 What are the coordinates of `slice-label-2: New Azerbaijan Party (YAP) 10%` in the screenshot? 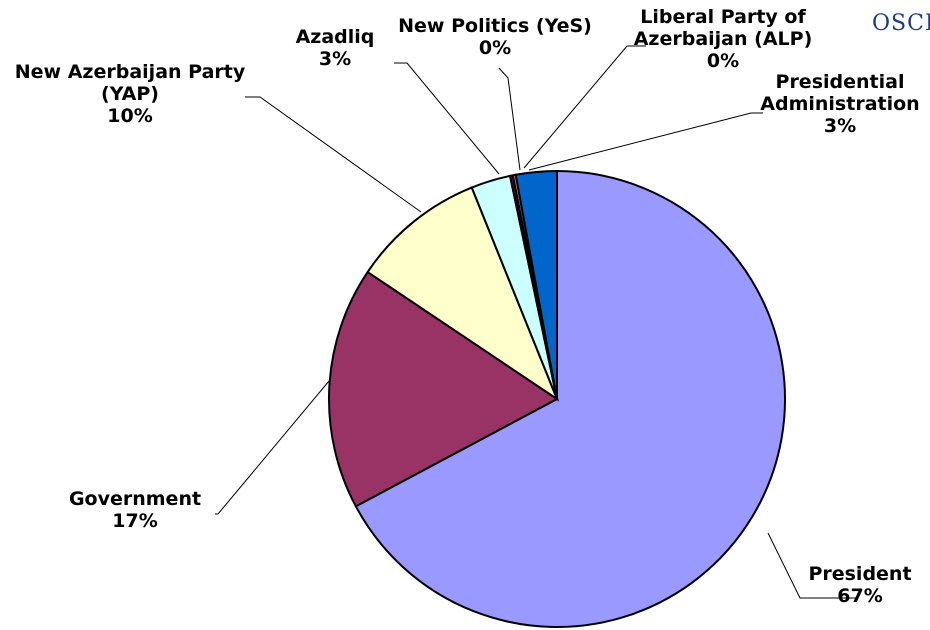 It's located at (130, 94).